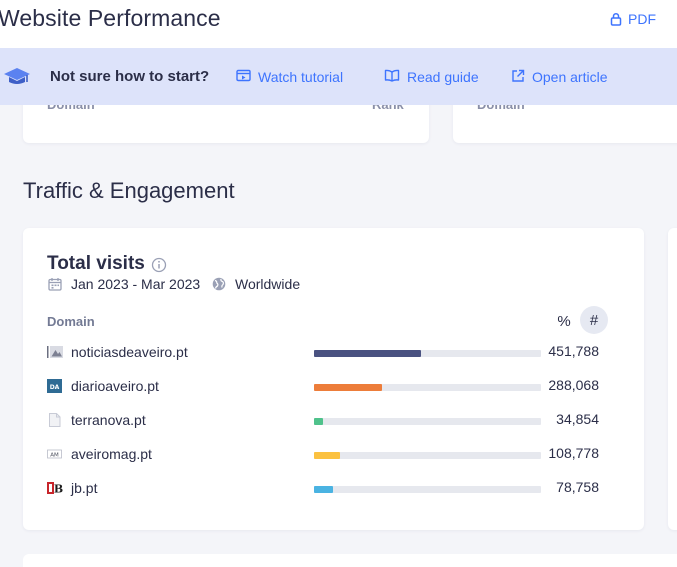  What do you see at coordinates (55, 286) in the screenshot?
I see `calendar-icon` at bounding box center [55, 286].